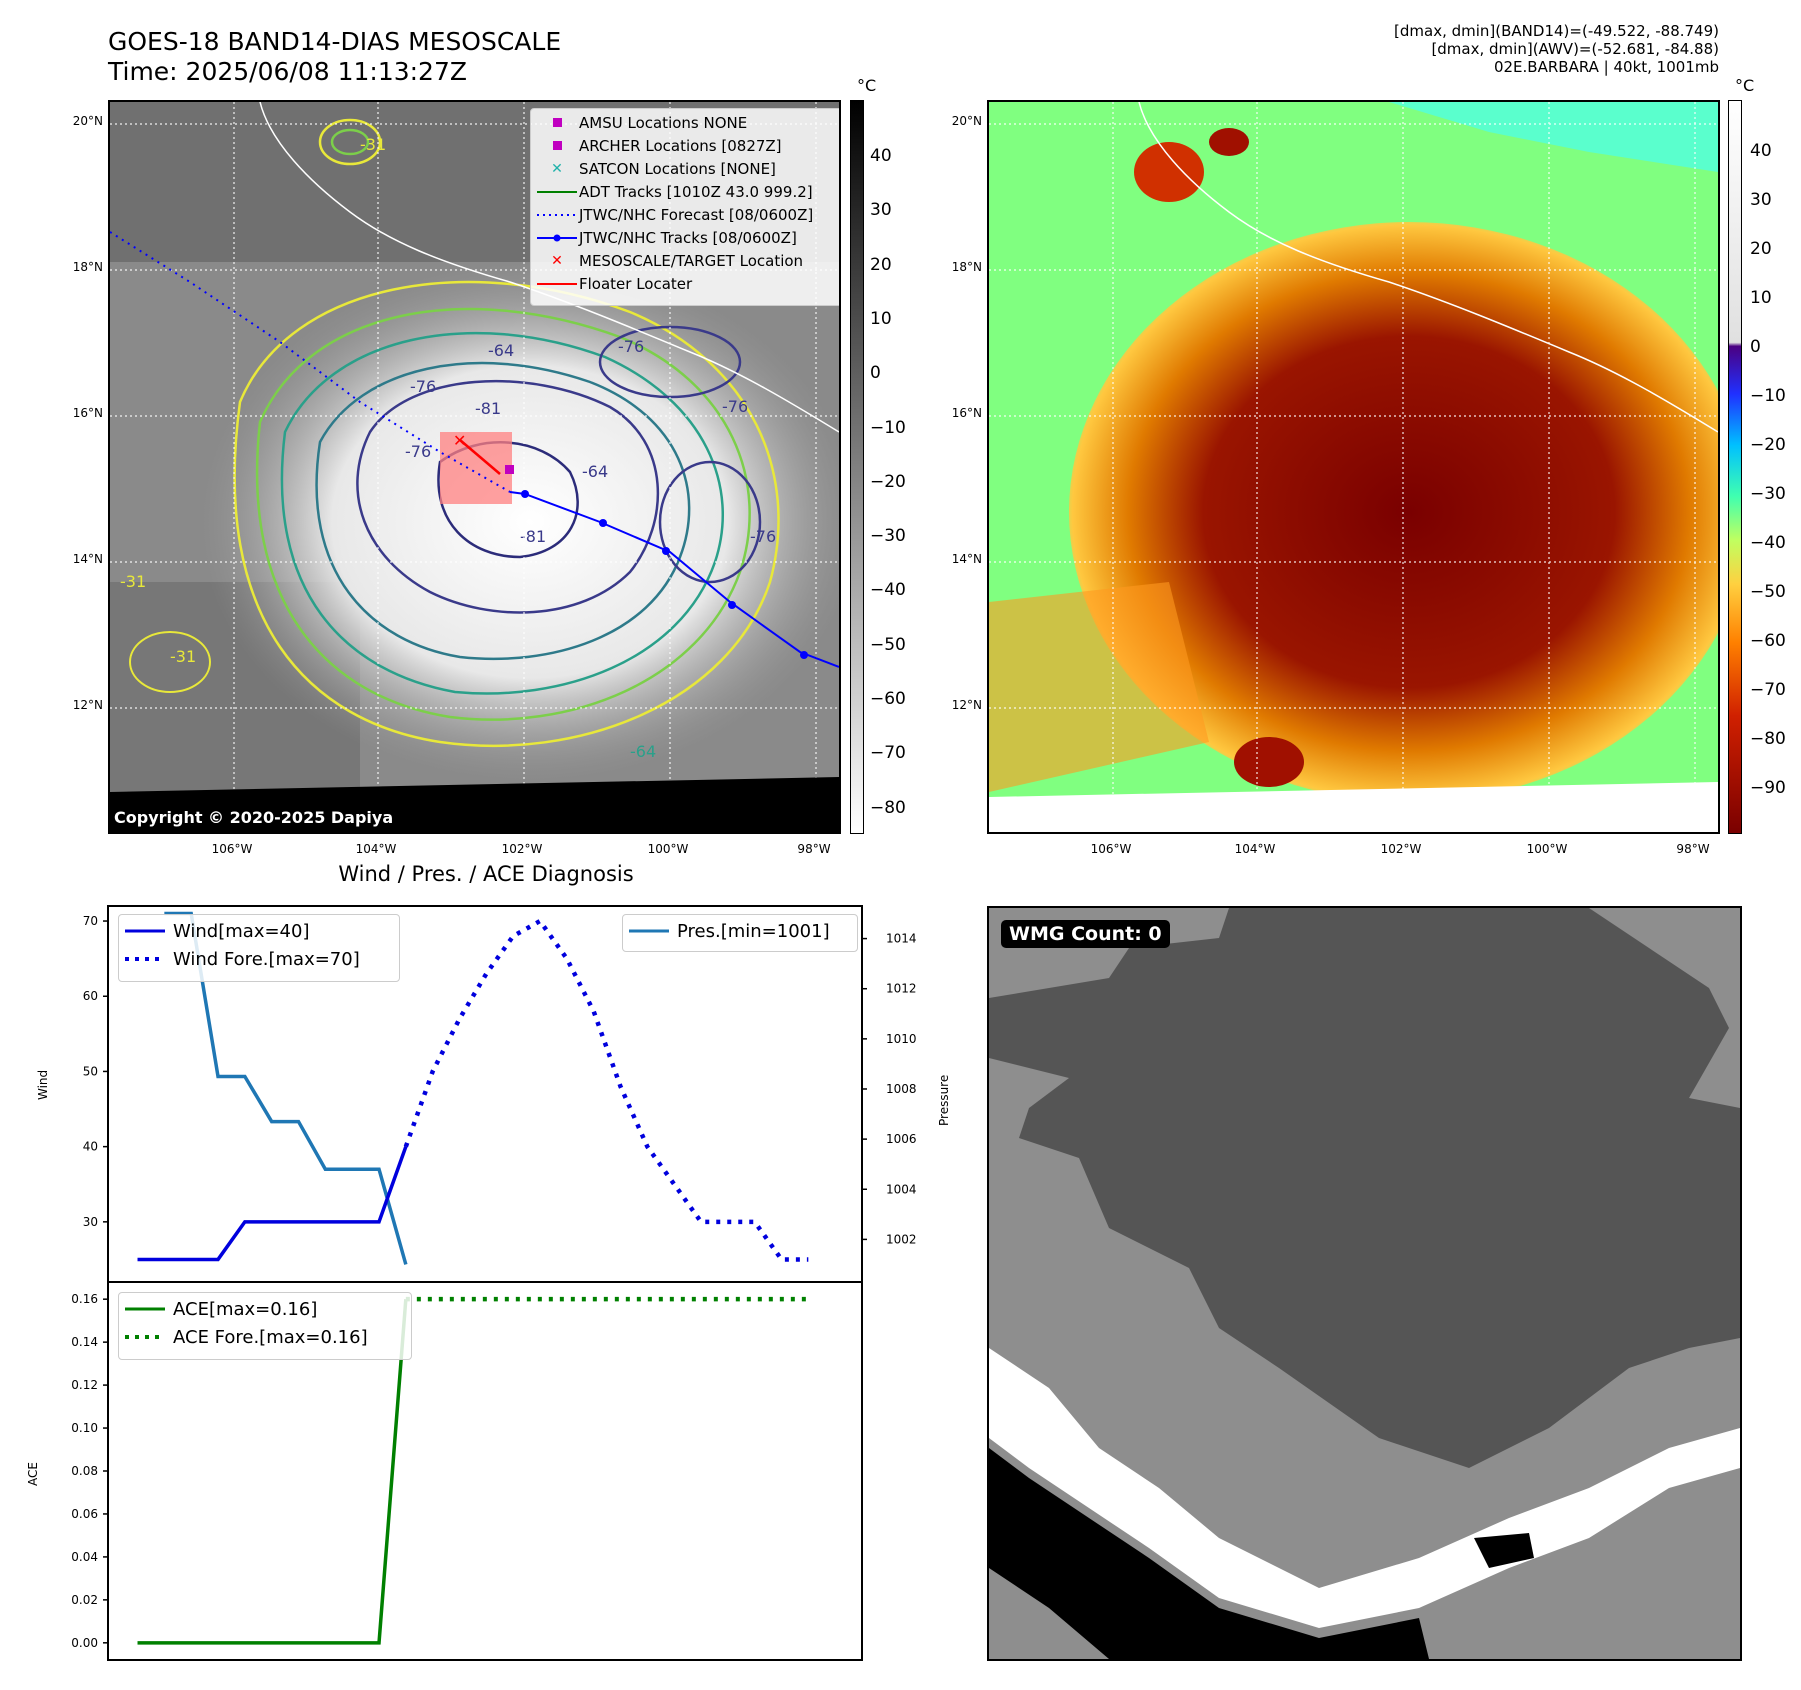 The height and width of the screenshot is (1690, 1801). I want to click on wind-axis-label: Wind, so click(43, 1084).